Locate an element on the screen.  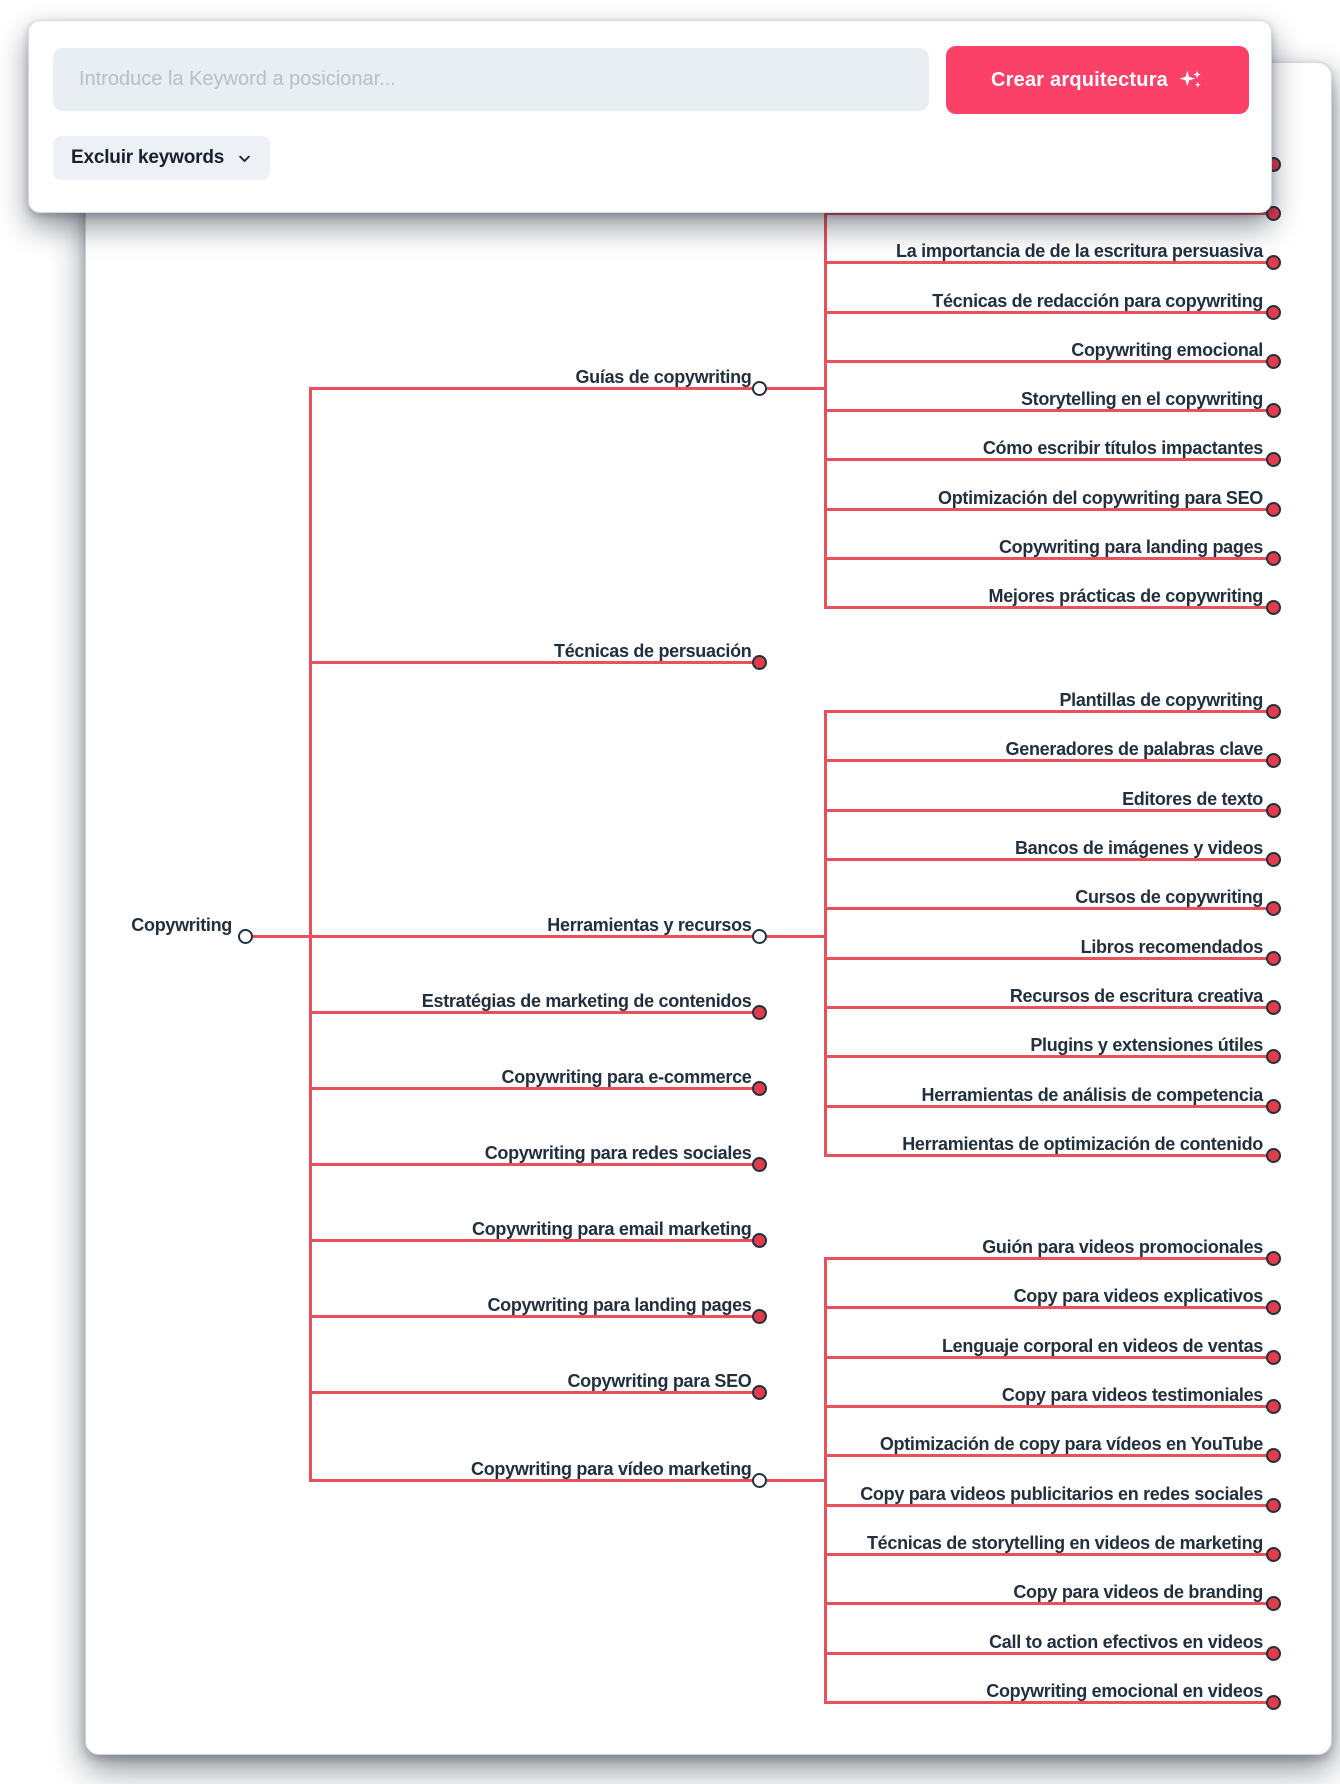
elbow-line is located at coordinates (825, 1480).